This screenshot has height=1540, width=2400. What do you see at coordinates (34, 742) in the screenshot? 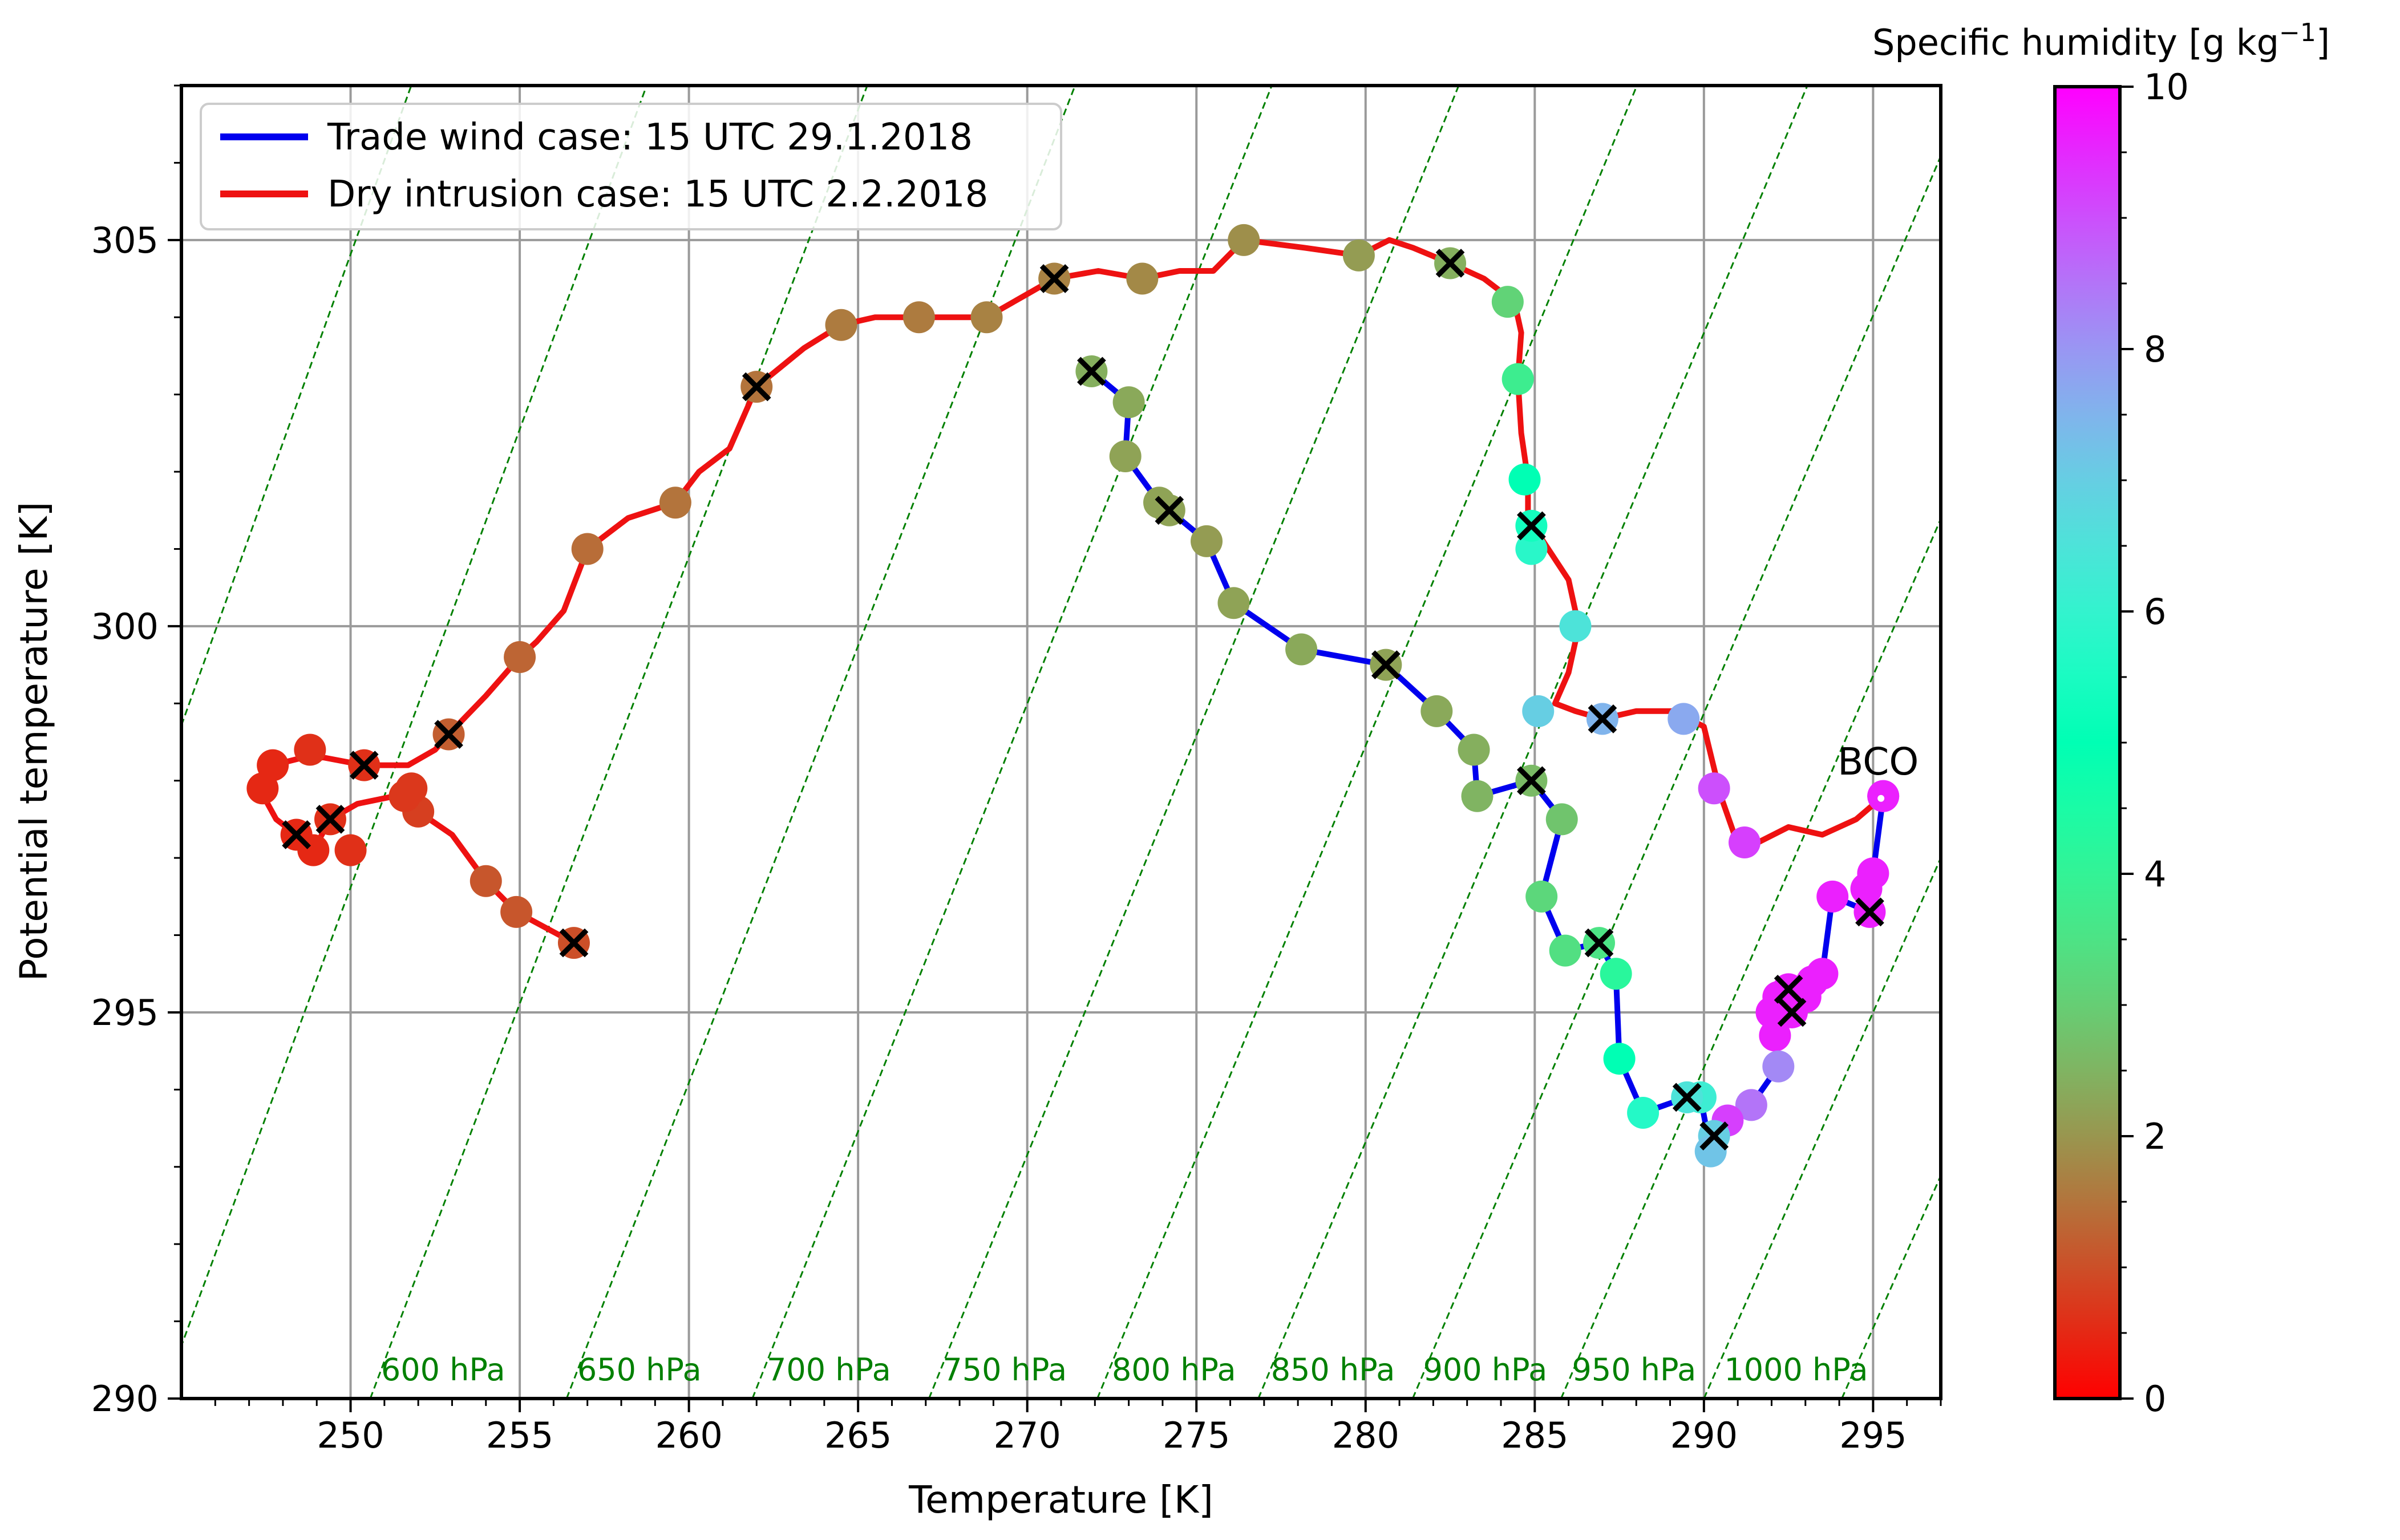
I see `y-axis-label: Potential temperature [K]` at bounding box center [34, 742].